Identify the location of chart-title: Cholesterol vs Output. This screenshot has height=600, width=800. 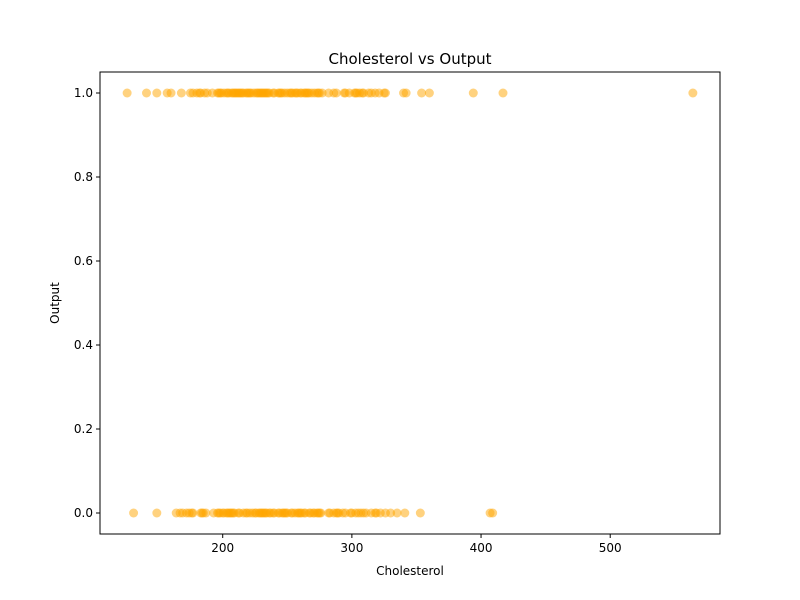
(410, 59).